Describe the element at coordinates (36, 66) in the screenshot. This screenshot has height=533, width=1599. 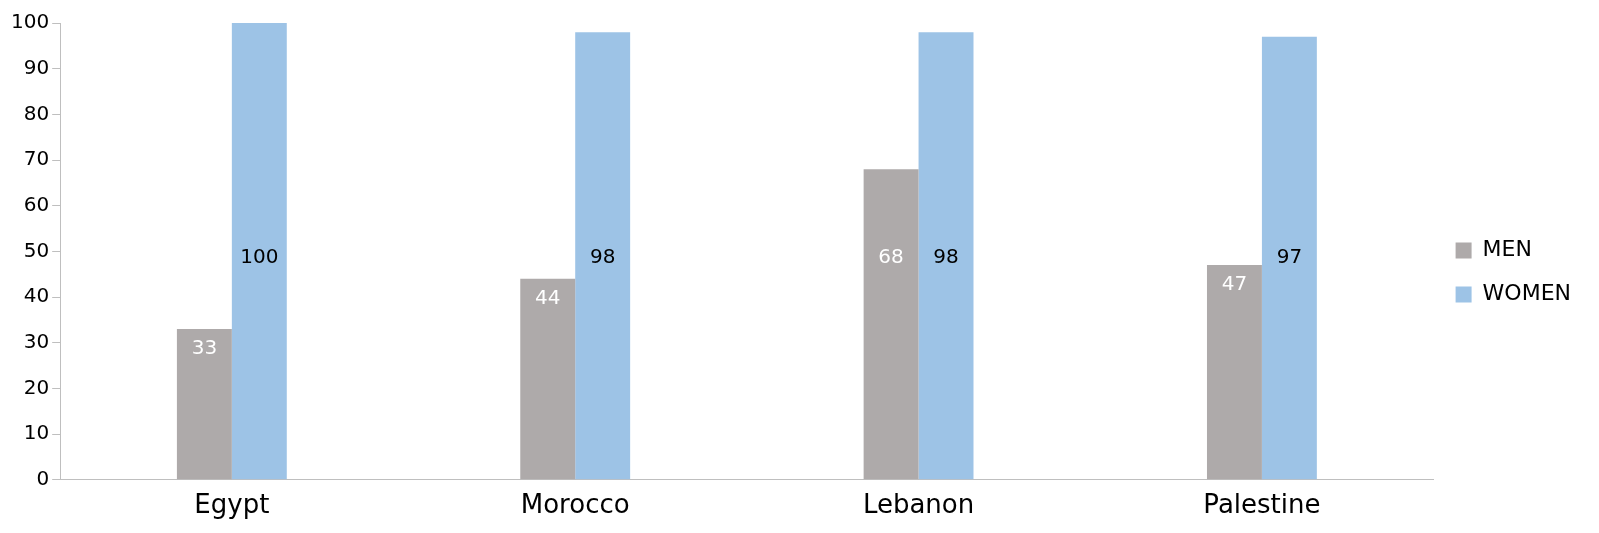
I see `y-tick-label: 90` at that location.